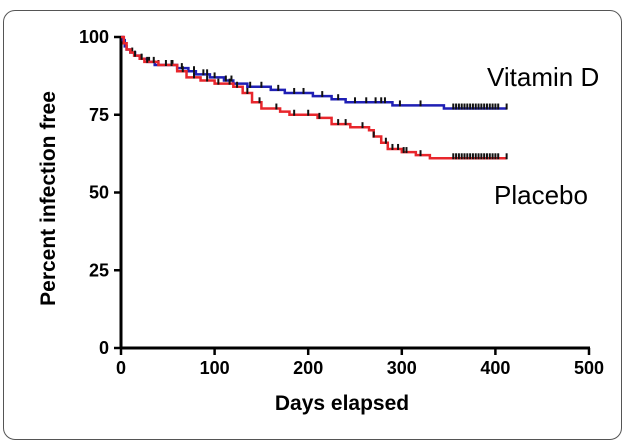  Describe the element at coordinates (215, 368) in the screenshot. I see `x-tick-label: 100` at that location.